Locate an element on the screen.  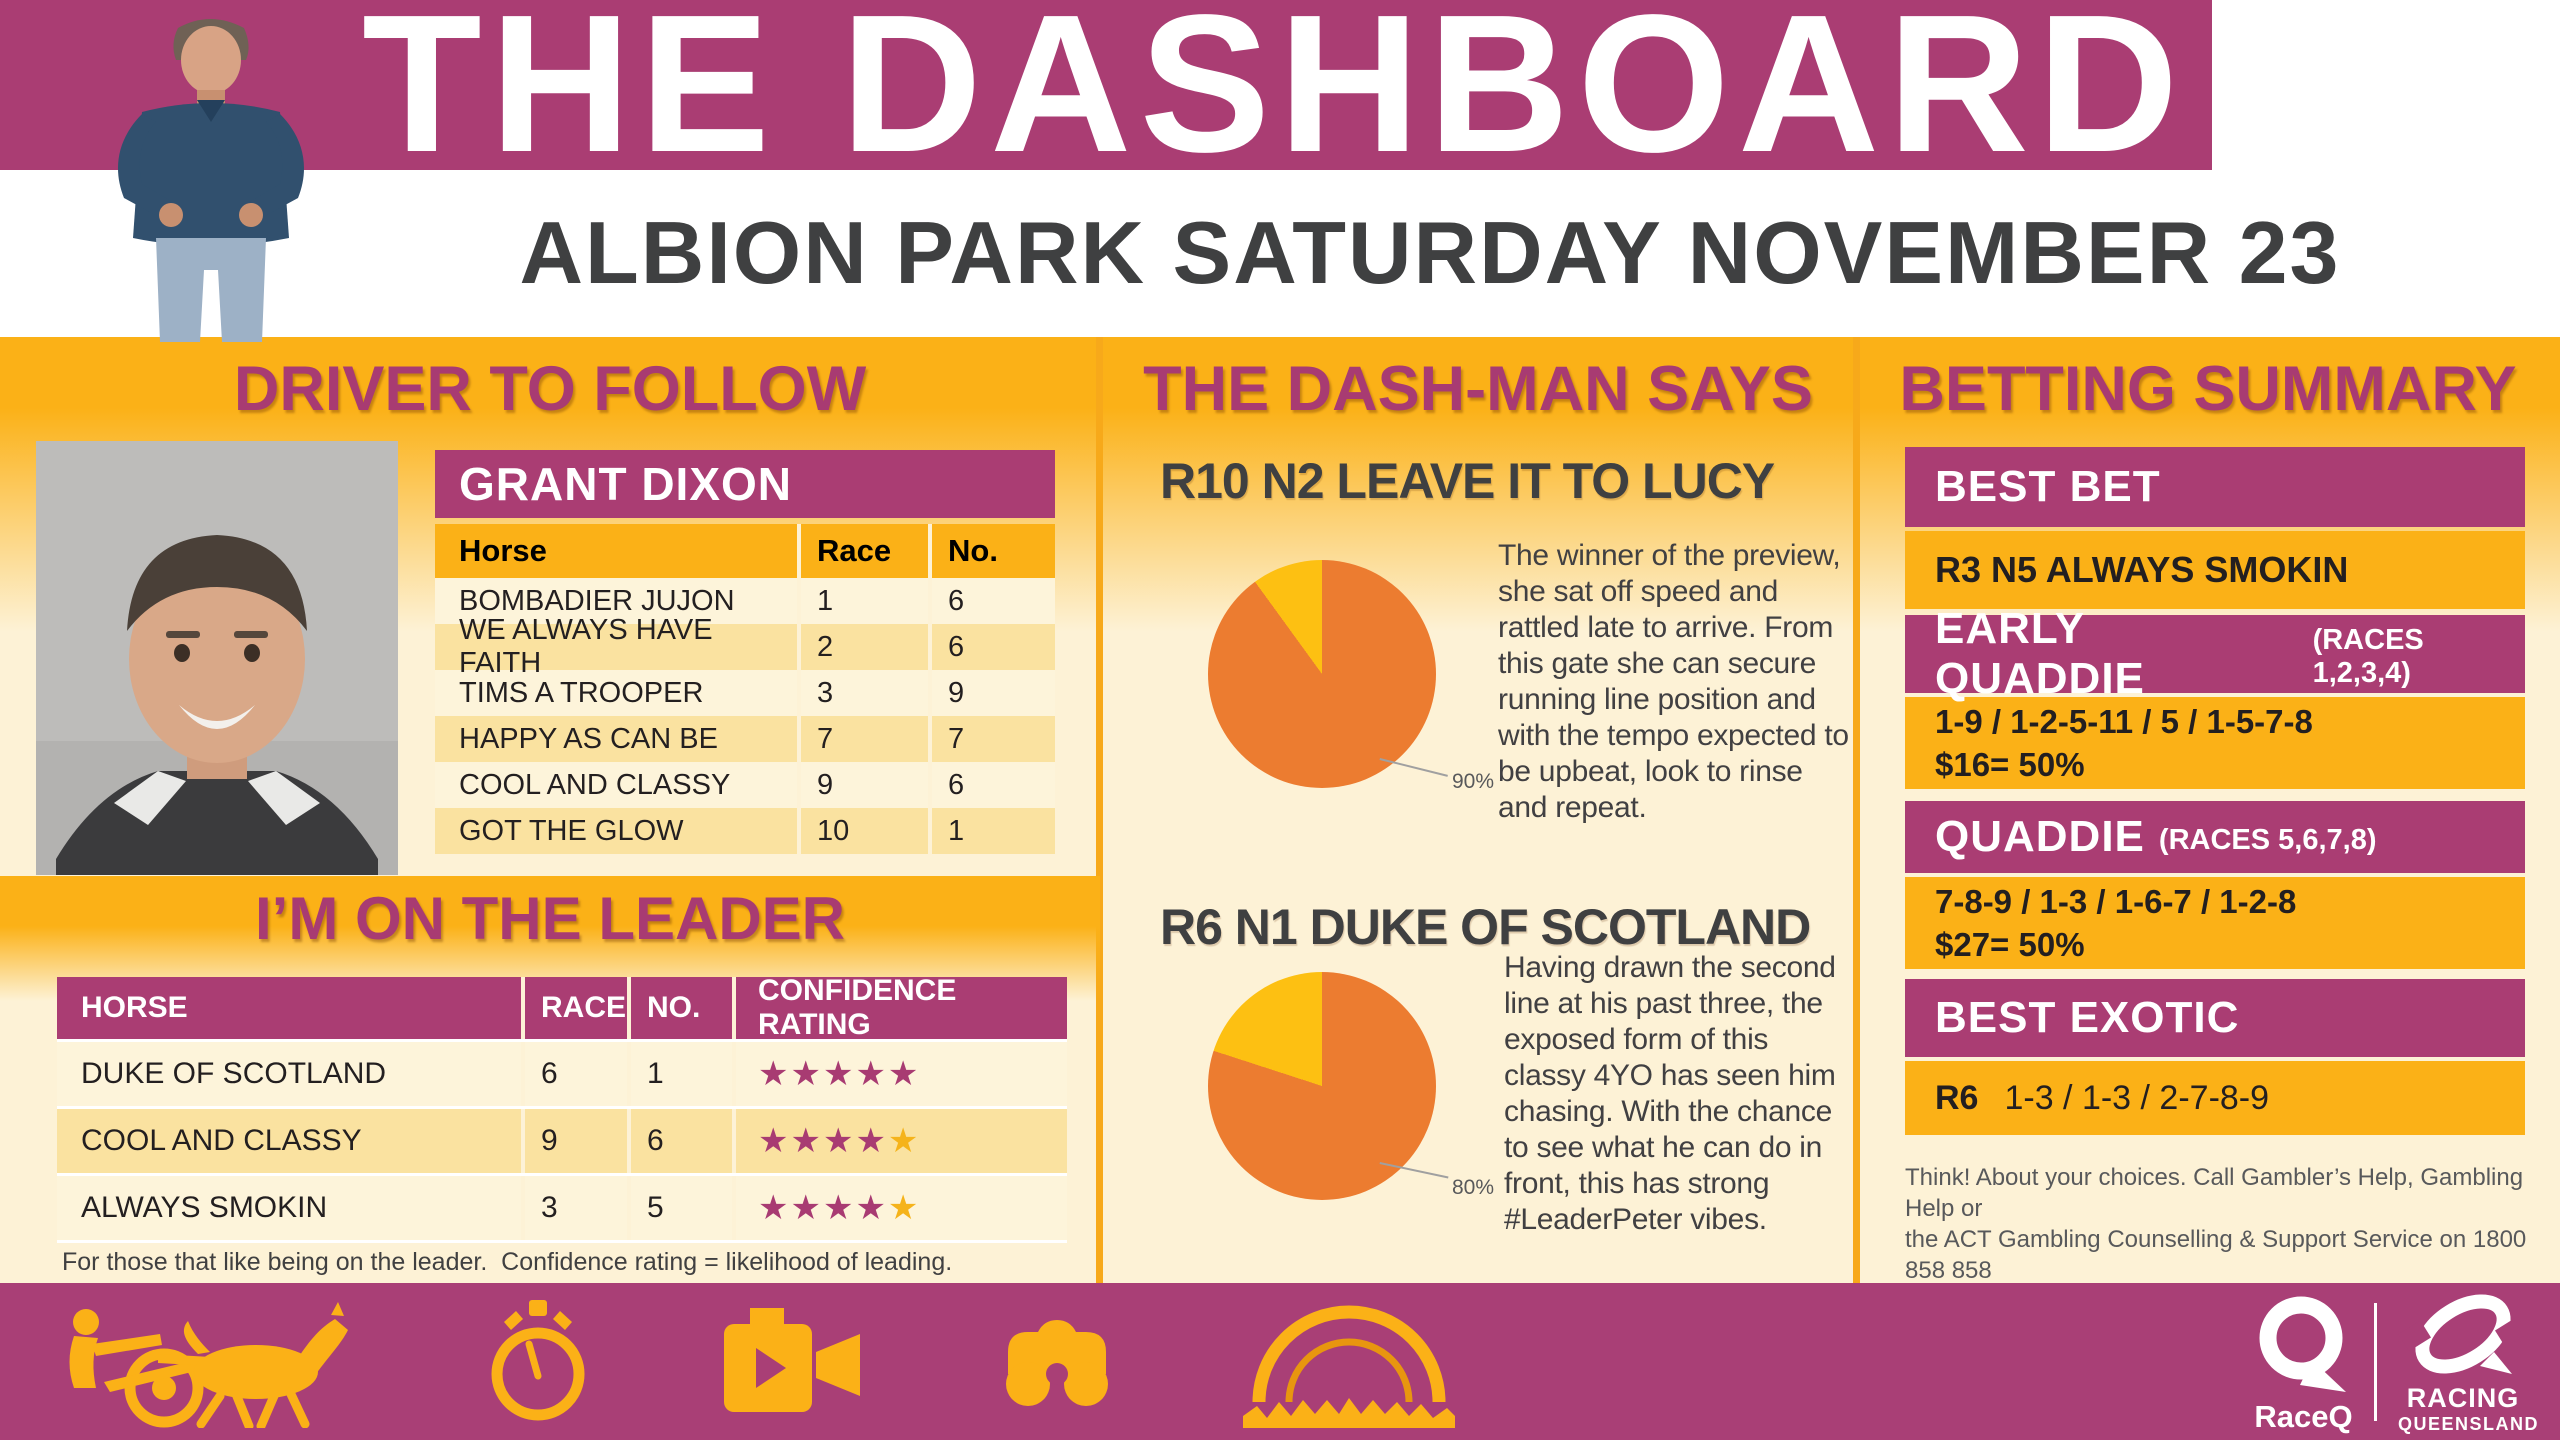
early-quaddie-header: EARLY QUADDIE (RACES 1,2,3,4) is located at coordinates (2215, 653).